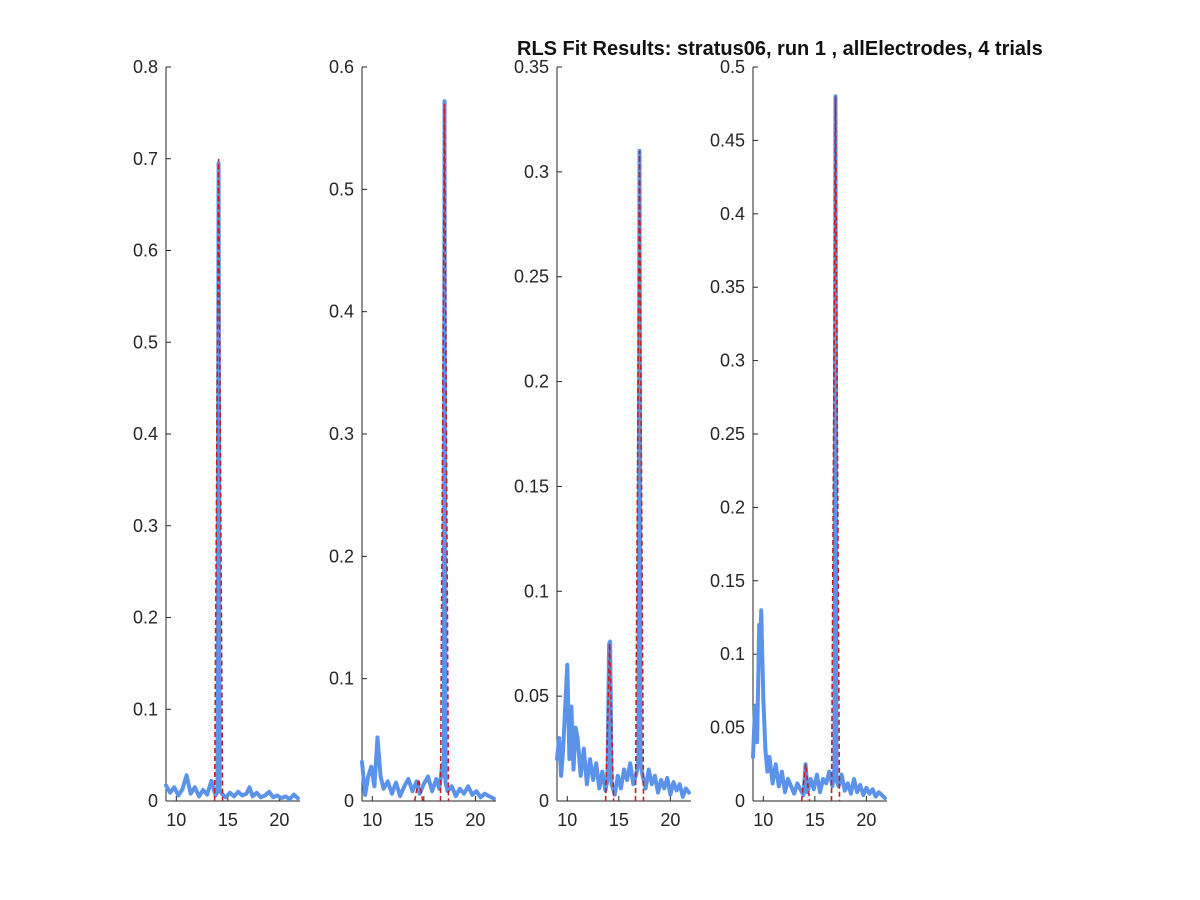 The image size is (1200, 900). Describe the element at coordinates (145, 159) in the screenshot. I see `y-tick-label: 0.7` at that location.